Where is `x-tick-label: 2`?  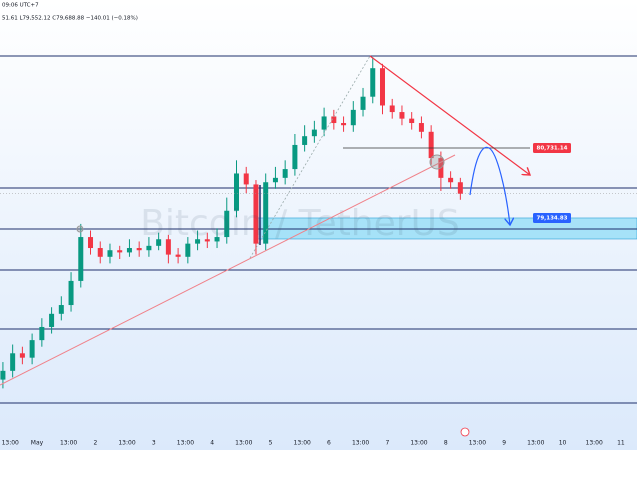
x-tick-label: 2 is located at coordinates (95, 443).